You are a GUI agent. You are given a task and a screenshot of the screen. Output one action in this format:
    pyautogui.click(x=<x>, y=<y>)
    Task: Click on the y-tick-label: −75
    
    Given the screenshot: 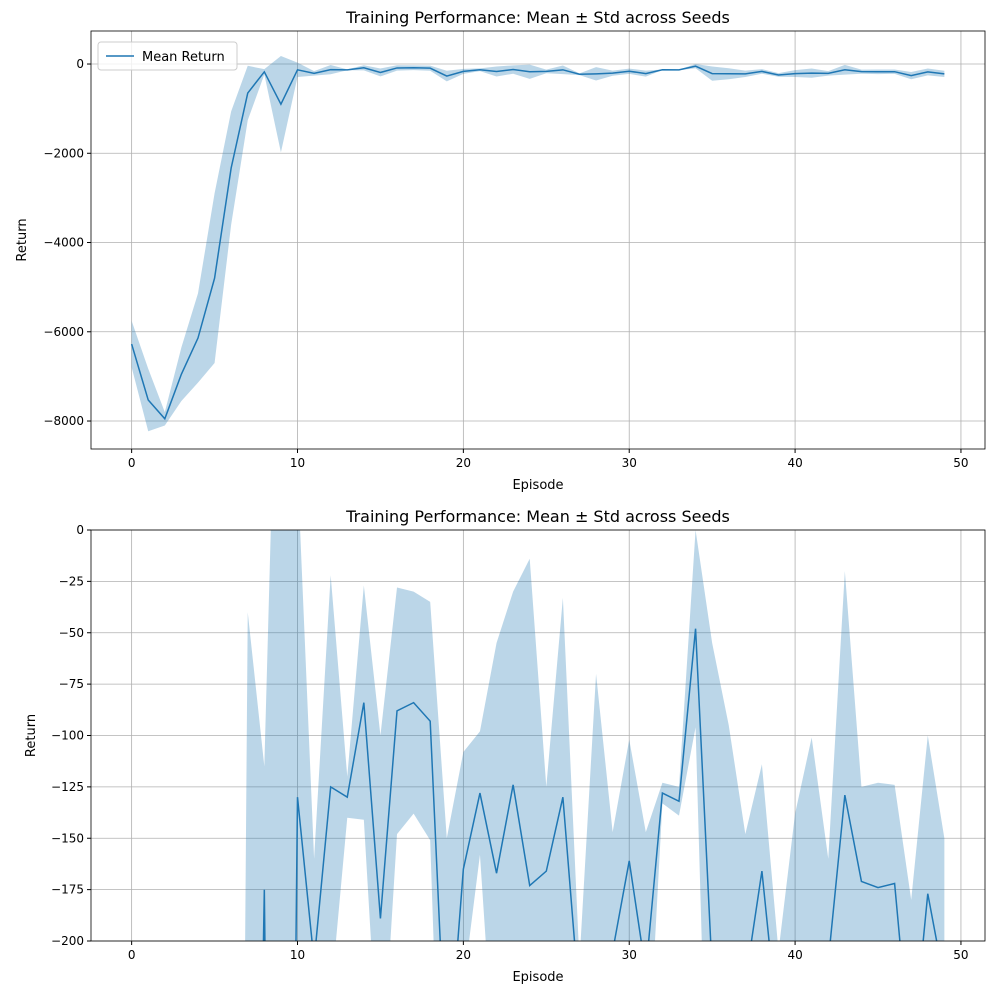 What is the action you would take?
    pyautogui.click(x=71, y=684)
    